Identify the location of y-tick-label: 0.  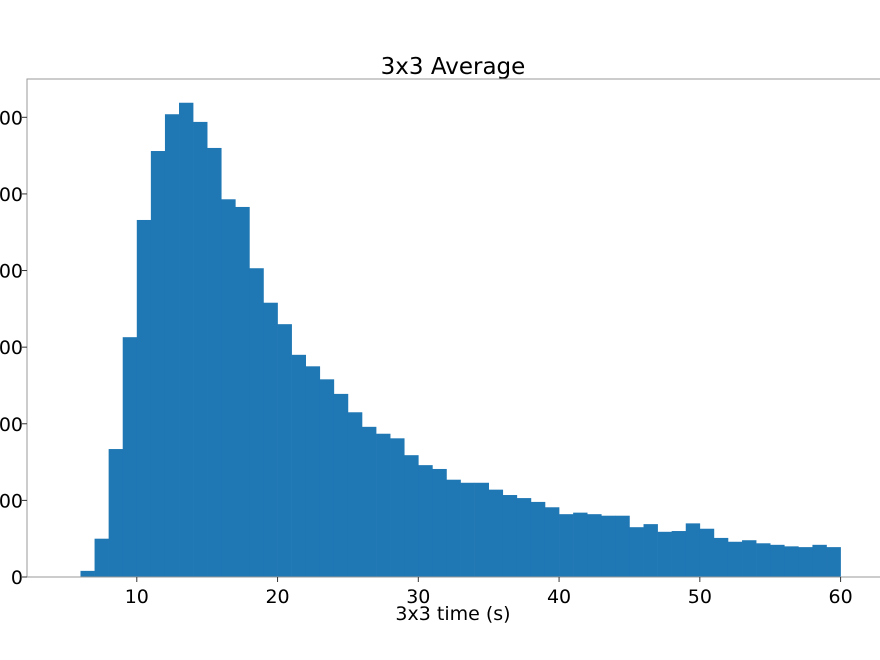
(17, 578).